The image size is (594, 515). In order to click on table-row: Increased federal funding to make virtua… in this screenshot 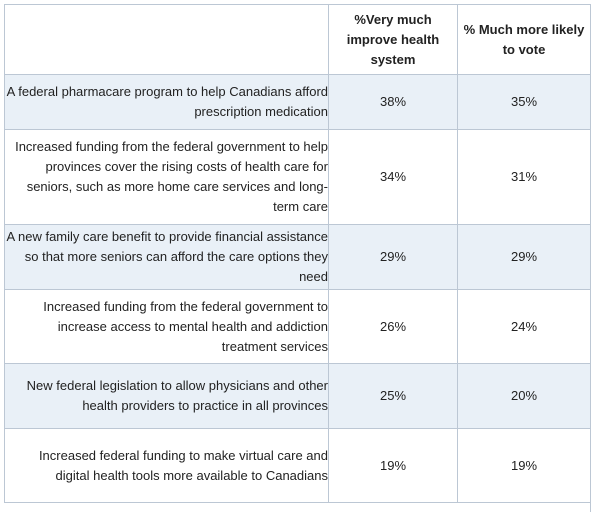, I will do `click(298, 466)`.